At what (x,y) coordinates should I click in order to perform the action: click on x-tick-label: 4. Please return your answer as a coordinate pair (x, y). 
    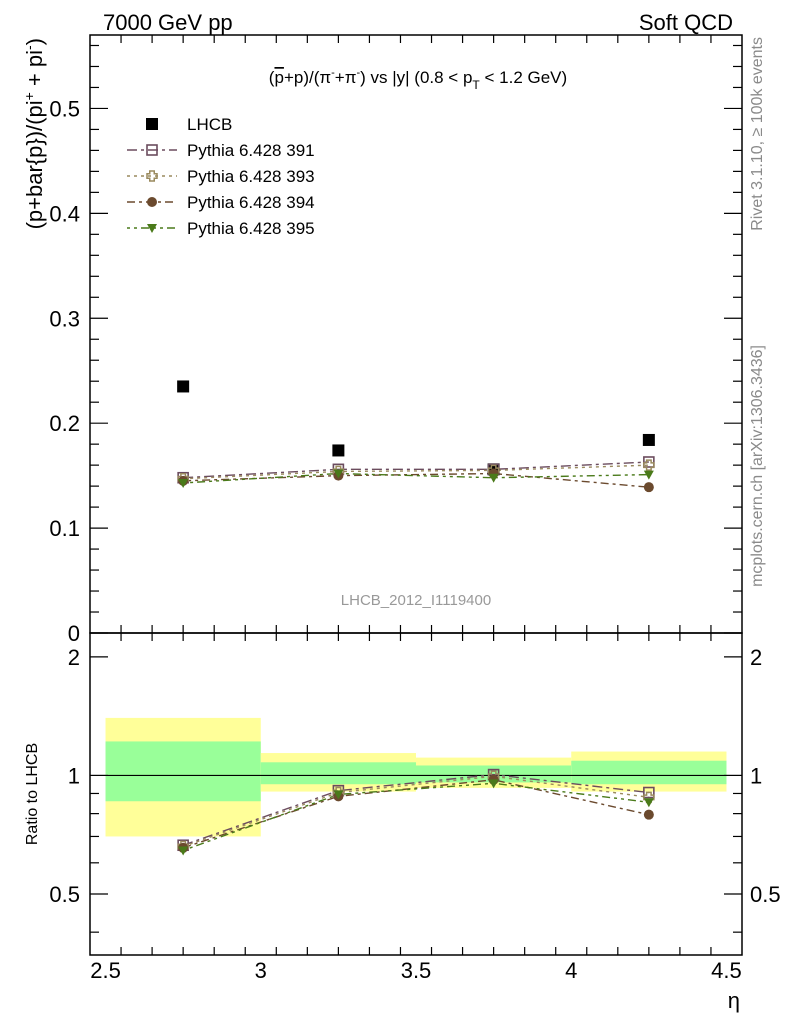
    Looking at the image, I should click on (571, 970).